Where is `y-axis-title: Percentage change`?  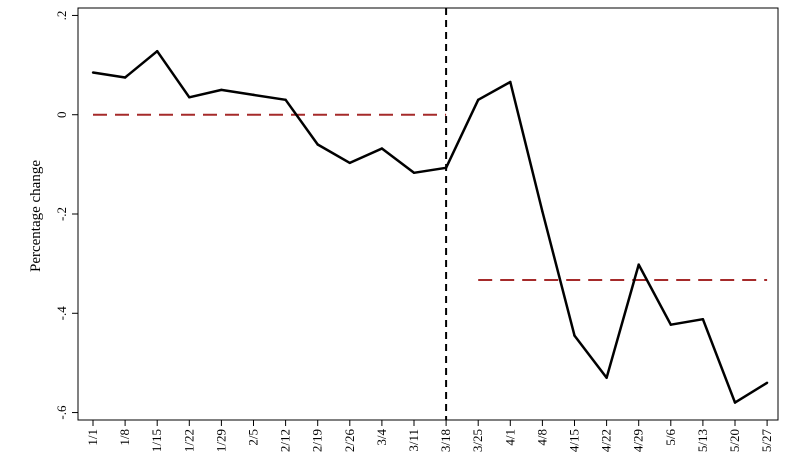
y-axis-title: Percentage change is located at coordinates (36, 216).